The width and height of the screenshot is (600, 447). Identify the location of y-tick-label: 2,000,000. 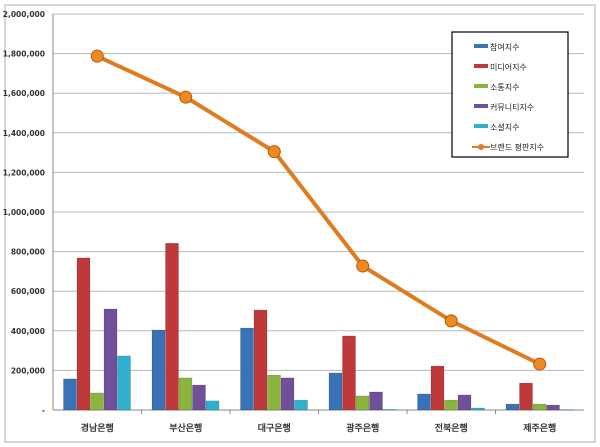
(24, 14).